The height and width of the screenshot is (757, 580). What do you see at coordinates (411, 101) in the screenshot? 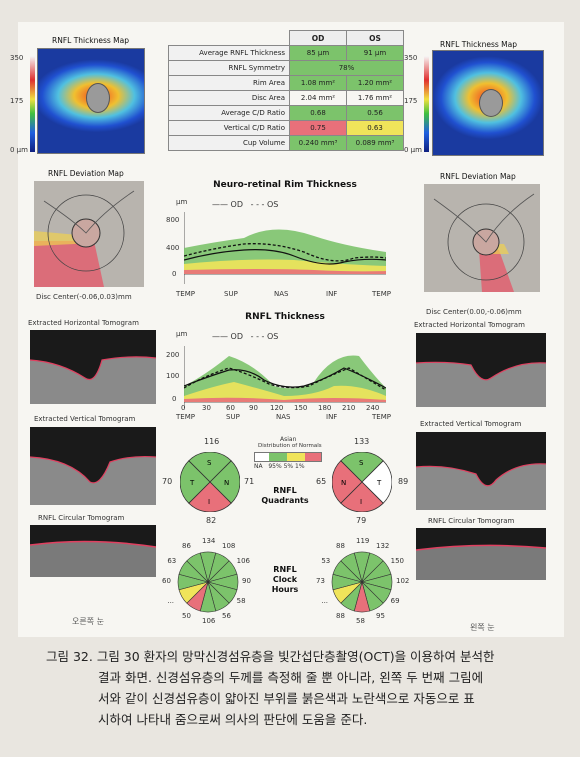
I see `right-scale-mid: 175` at bounding box center [411, 101].